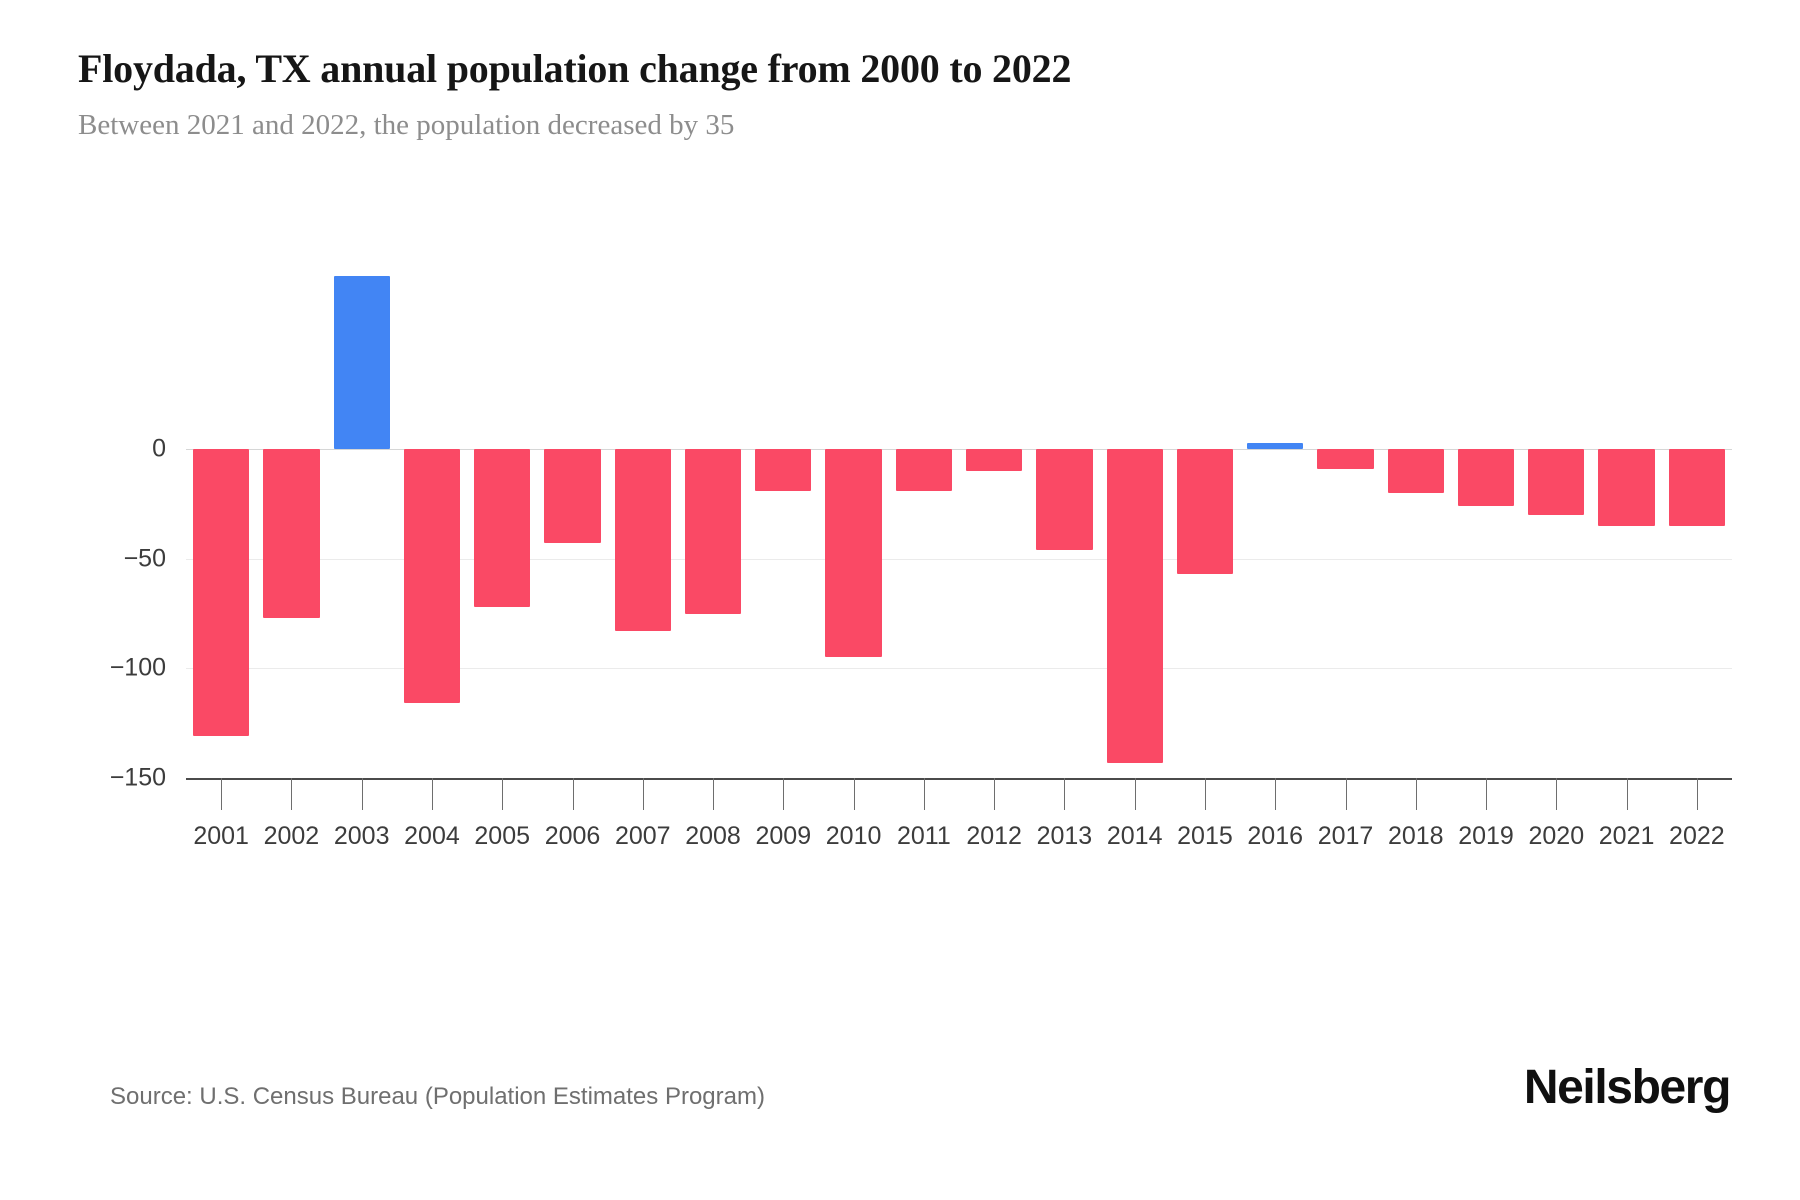 The width and height of the screenshot is (1800, 1200). What do you see at coordinates (1205, 836) in the screenshot?
I see `x-axis-tick-label: 2015` at bounding box center [1205, 836].